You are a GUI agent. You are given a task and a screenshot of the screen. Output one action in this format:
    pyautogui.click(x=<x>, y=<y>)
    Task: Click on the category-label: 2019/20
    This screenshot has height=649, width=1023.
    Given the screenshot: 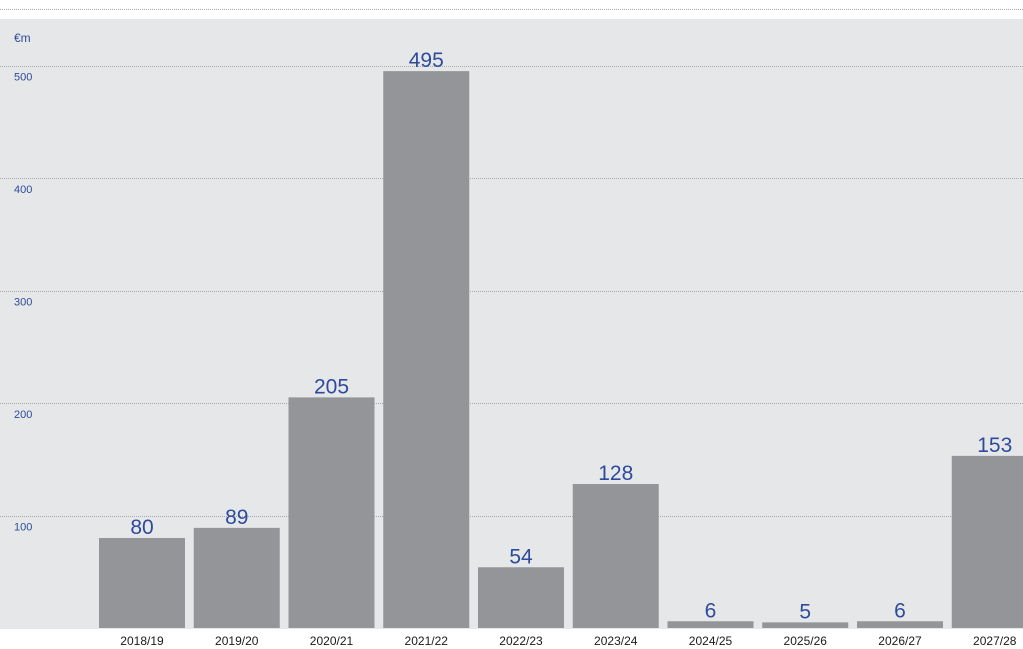 What is the action you would take?
    pyautogui.click(x=237, y=641)
    